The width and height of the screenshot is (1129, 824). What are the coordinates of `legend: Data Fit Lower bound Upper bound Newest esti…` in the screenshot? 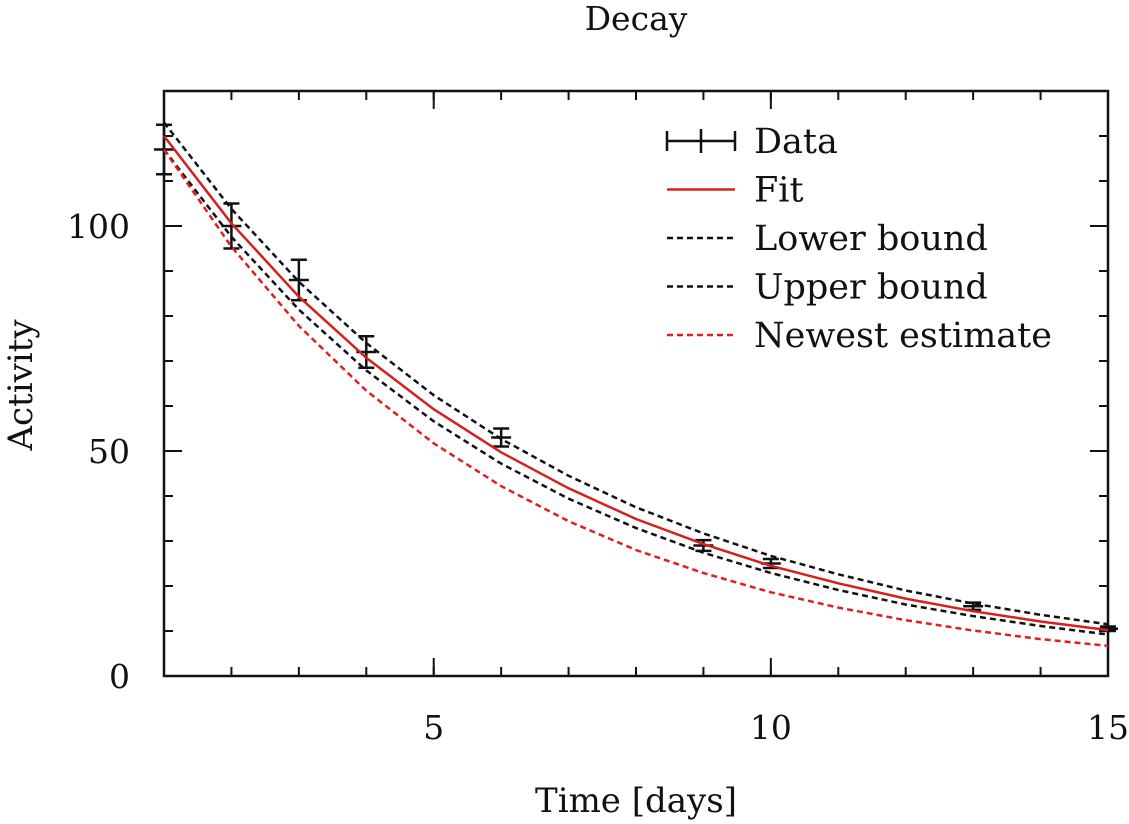 It's located at (858, 239).